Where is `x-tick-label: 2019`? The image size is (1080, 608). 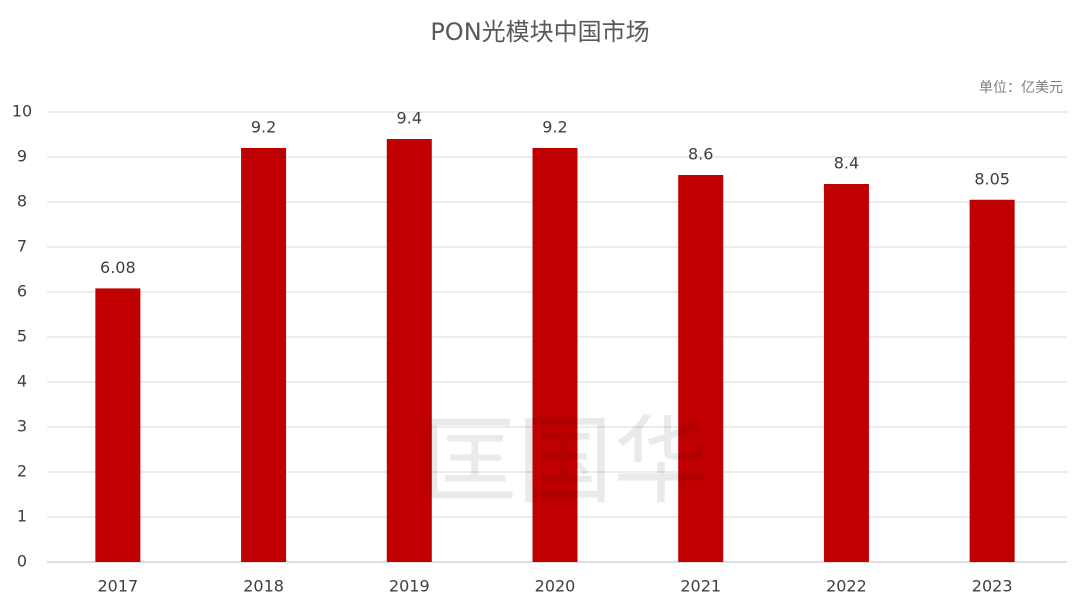
x-tick-label: 2019 is located at coordinates (409, 586).